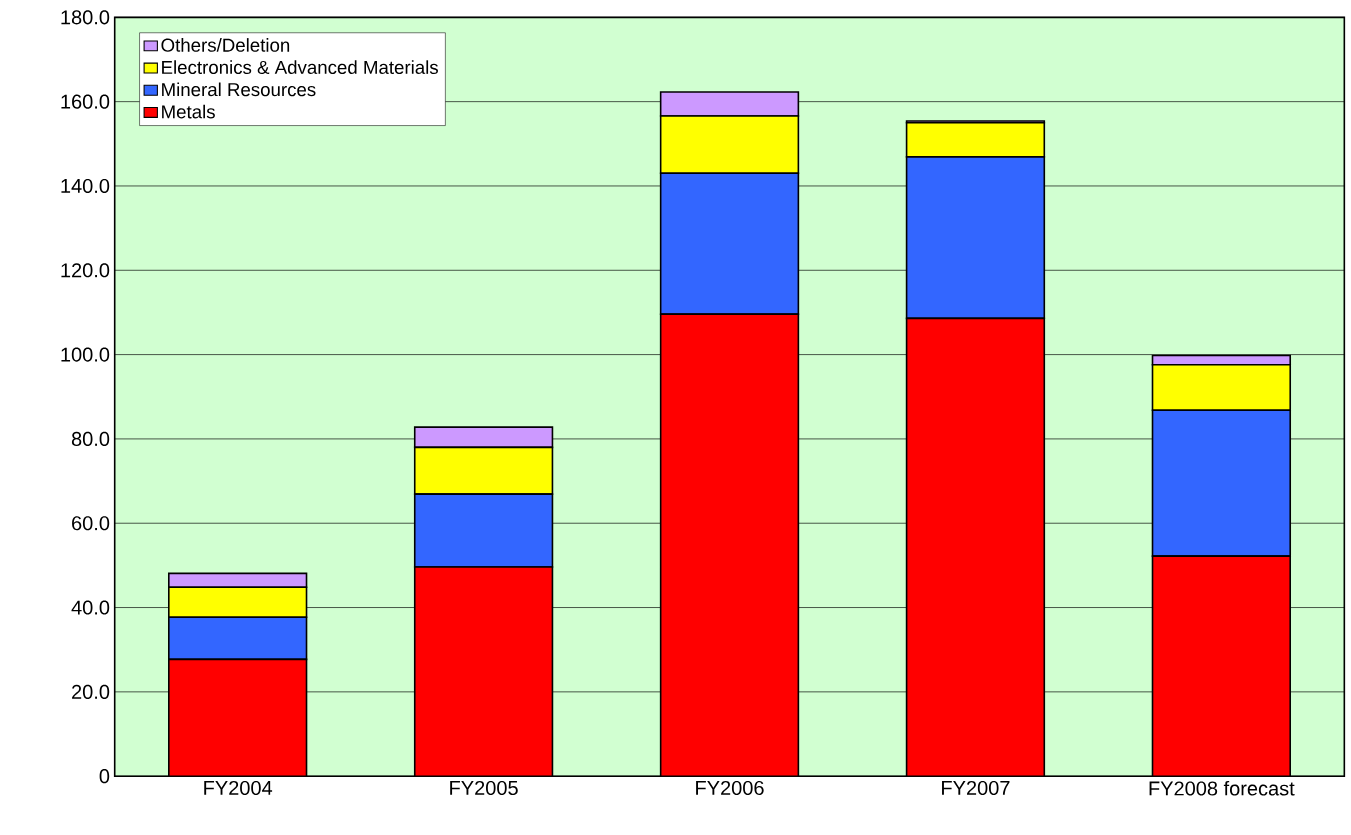  Describe the element at coordinates (85, 101) in the screenshot. I see `y-tick-label: 160.0` at that location.